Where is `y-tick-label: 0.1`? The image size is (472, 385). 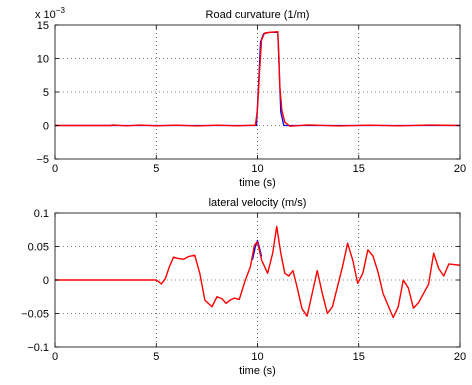 y-tick-label: 0.1 is located at coordinates (41, 214).